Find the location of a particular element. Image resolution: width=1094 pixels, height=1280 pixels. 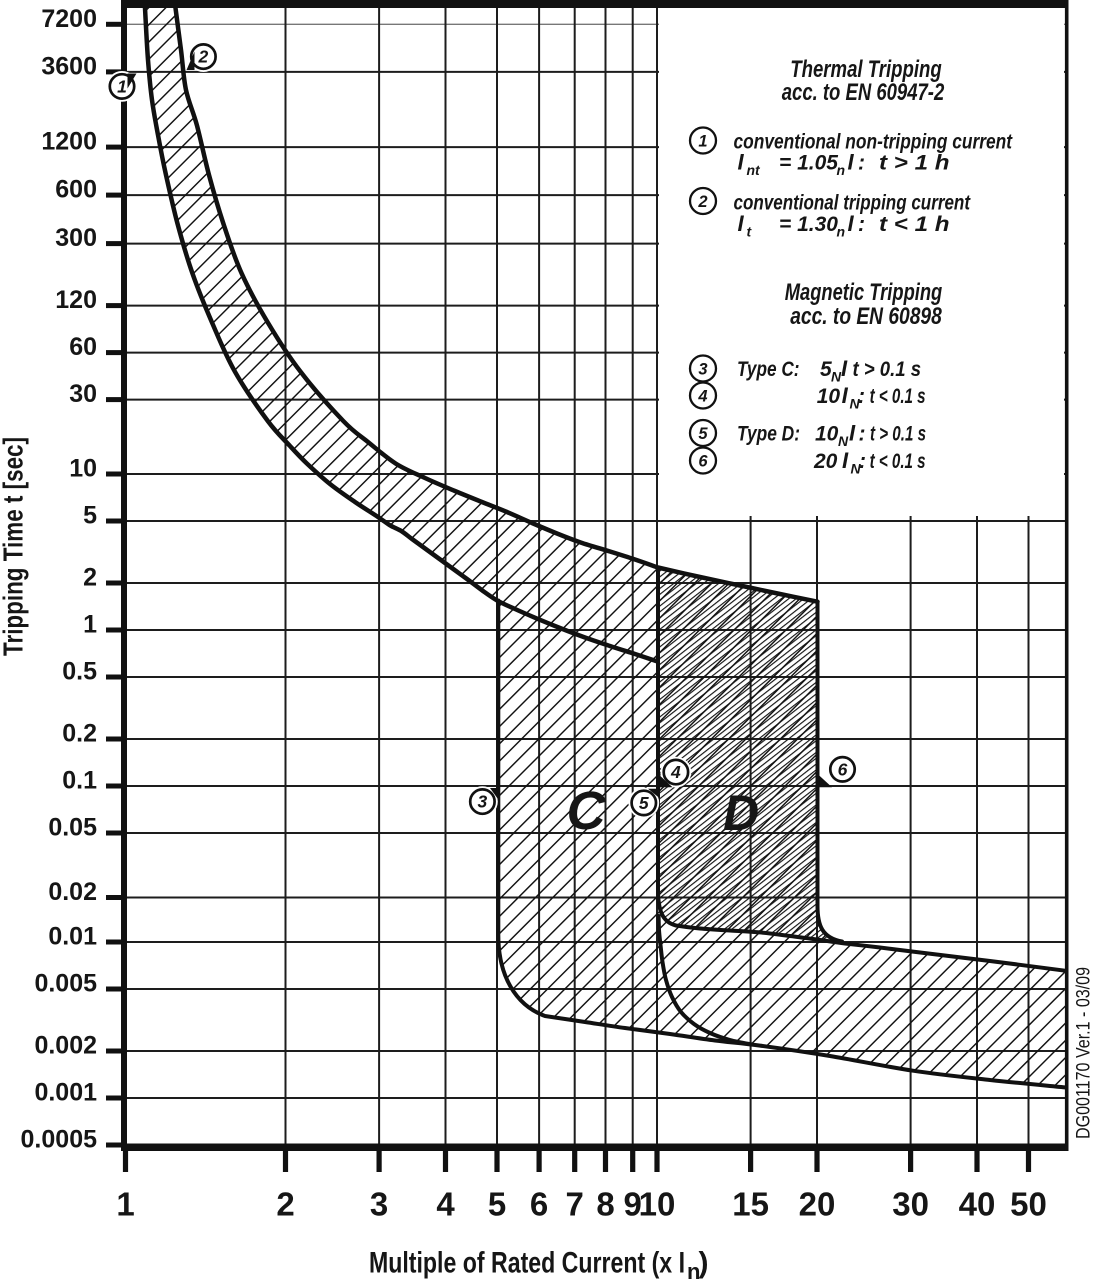

svg-text: Tripping Time t [sec] is located at coordinates (14, 546).